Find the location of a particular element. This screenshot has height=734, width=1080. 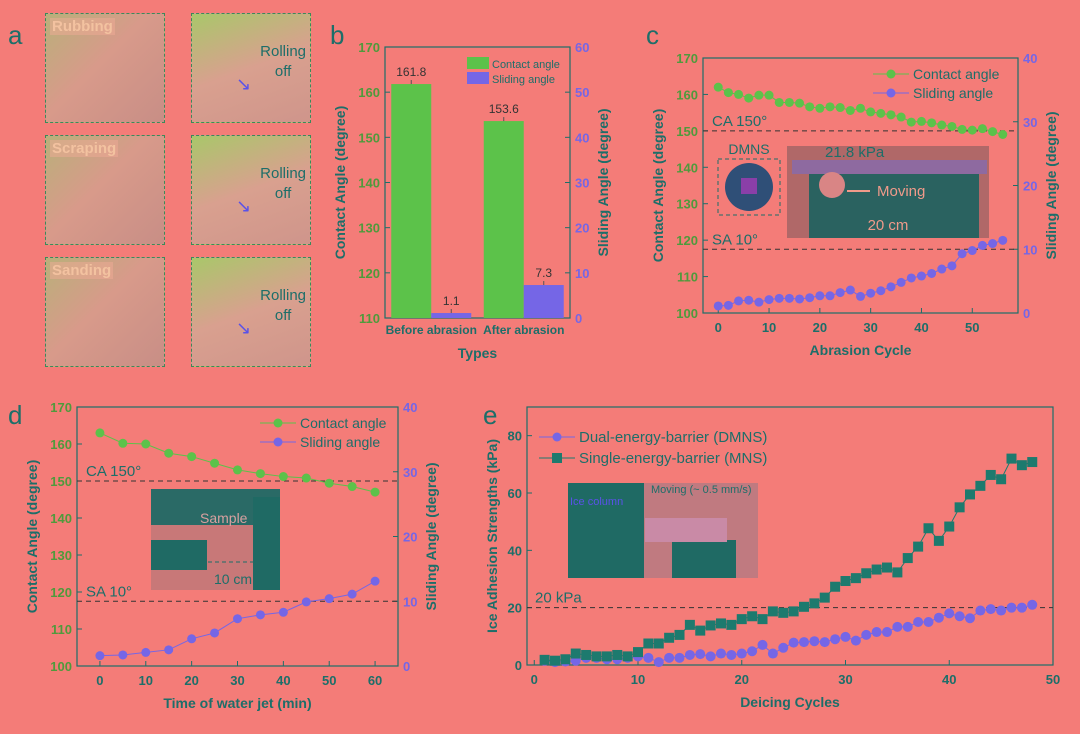

y-tick-label: 0 is located at coordinates (518, 665).